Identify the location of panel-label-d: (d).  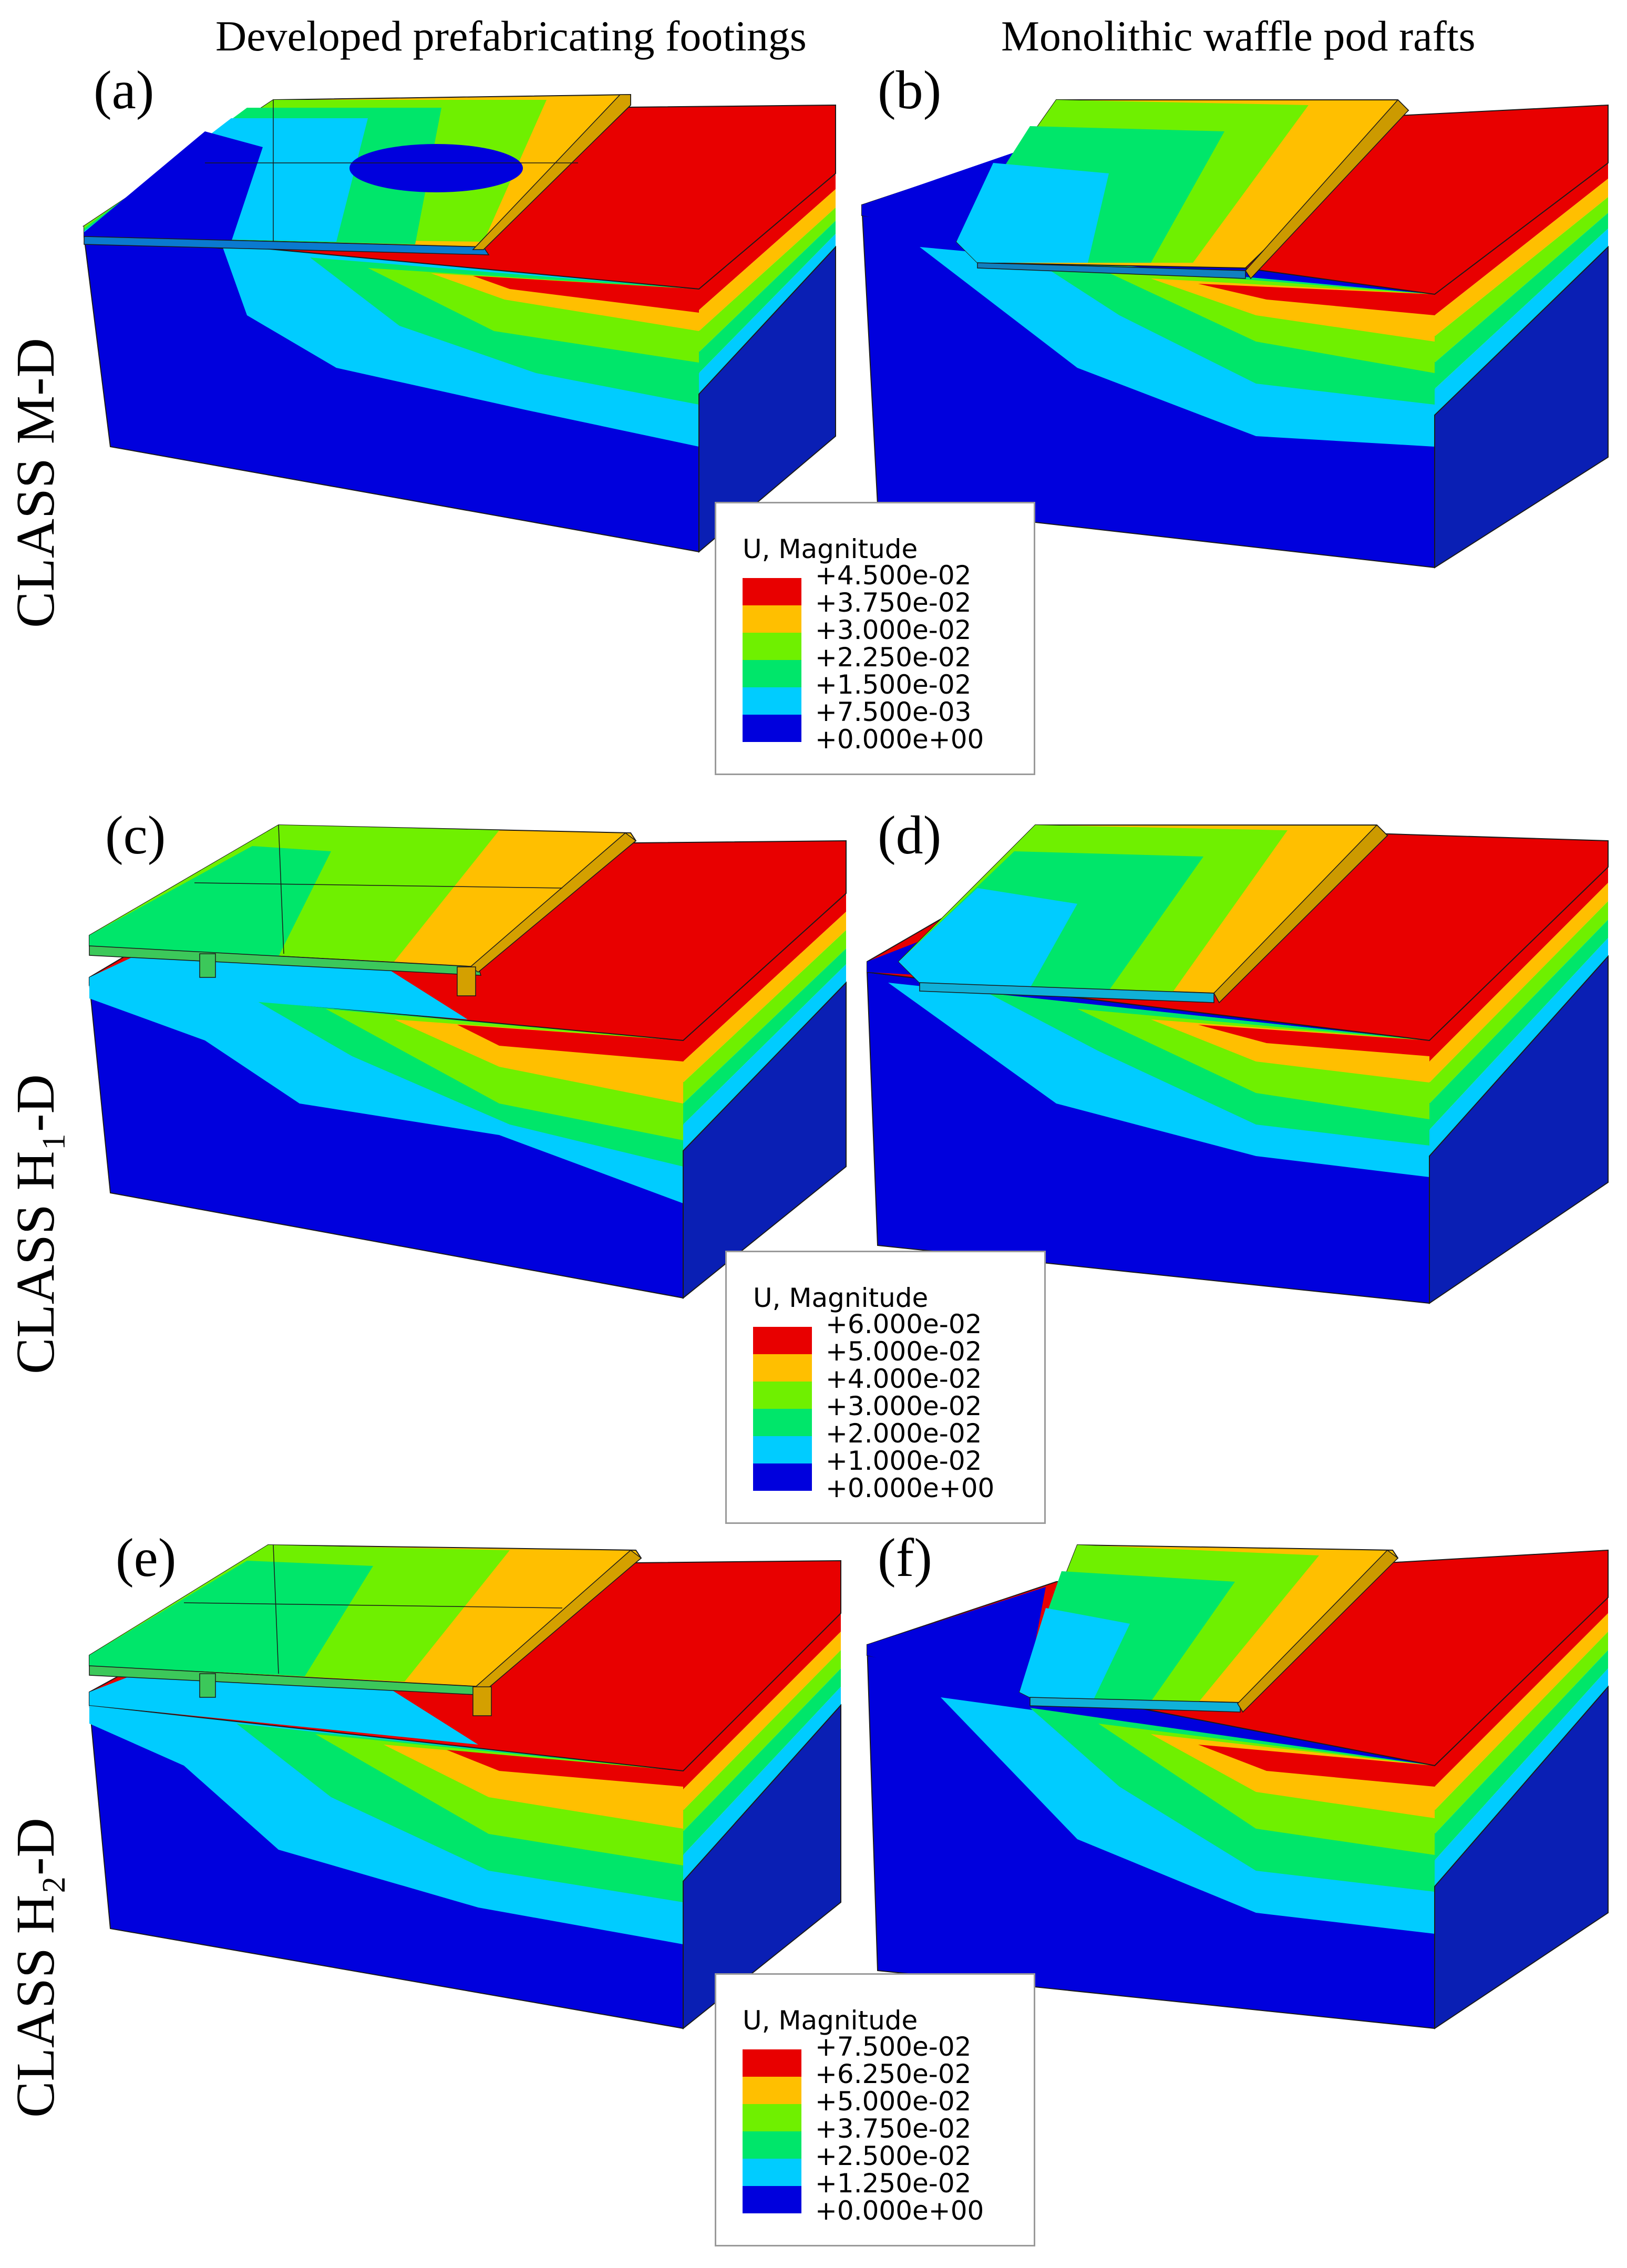
(910, 835).